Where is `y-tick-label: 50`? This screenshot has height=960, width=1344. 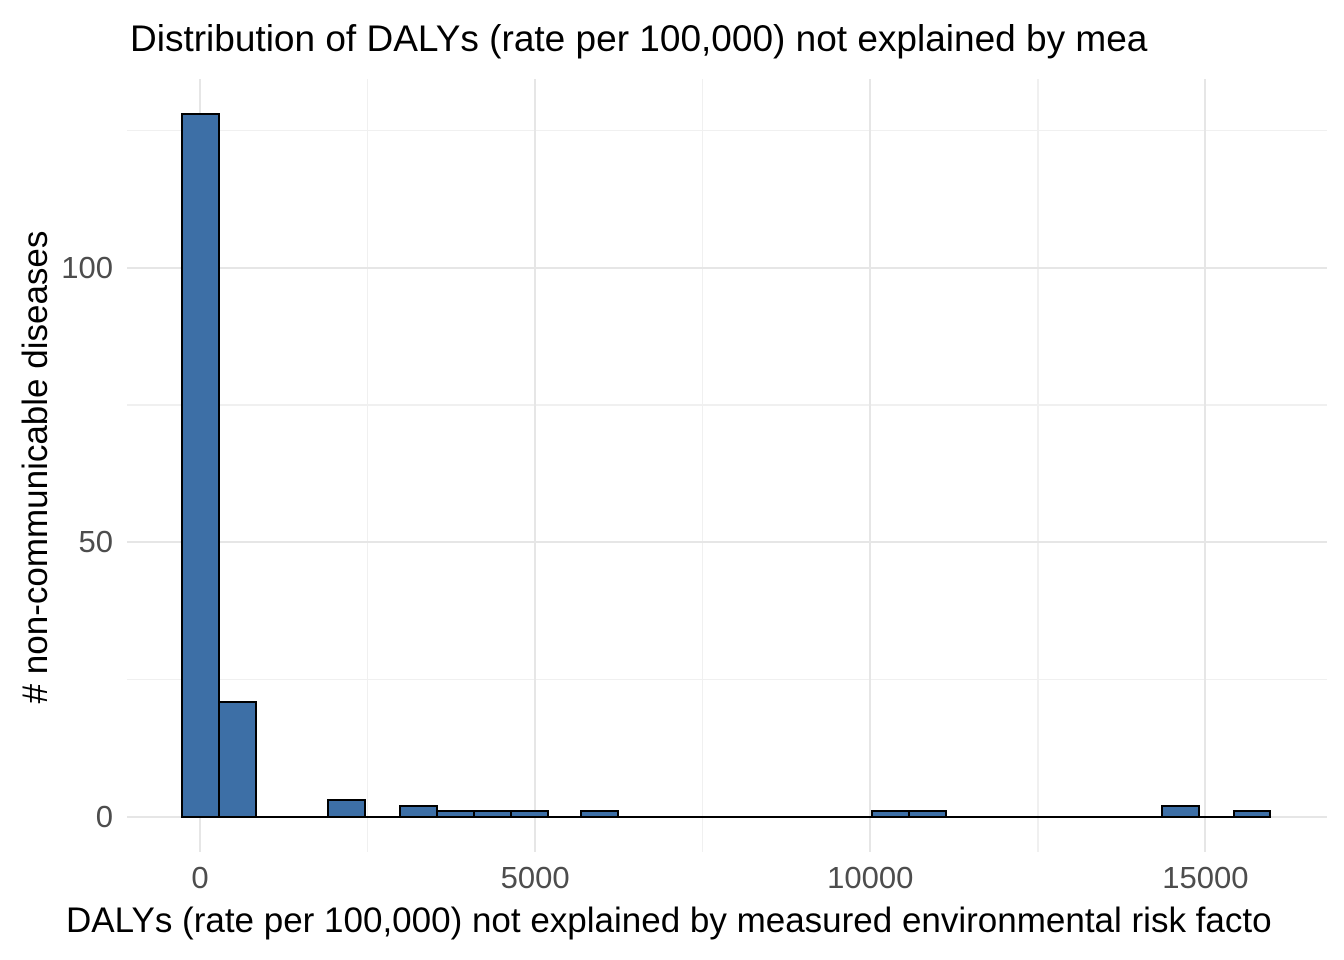 y-tick-label: 50 is located at coordinates (95, 542).